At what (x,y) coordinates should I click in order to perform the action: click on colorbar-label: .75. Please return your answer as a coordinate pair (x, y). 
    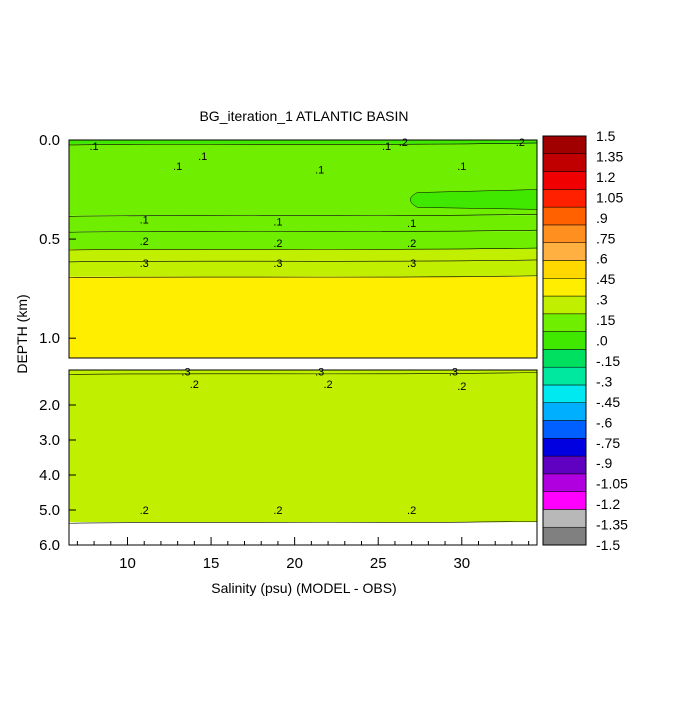
    Looking at the image, I should click on (606, 238).